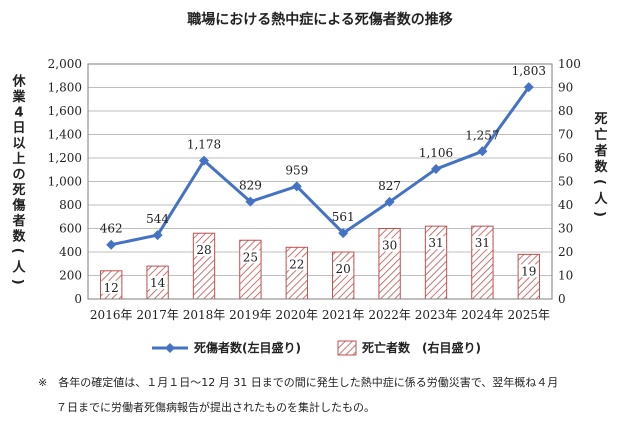 Image resolution: width=640 pixels, height=425 pixels. What do you see at coordinates (70, 252) in the screenshot?
I see `left-tick-label: 400` at bounding box center [70, 252].